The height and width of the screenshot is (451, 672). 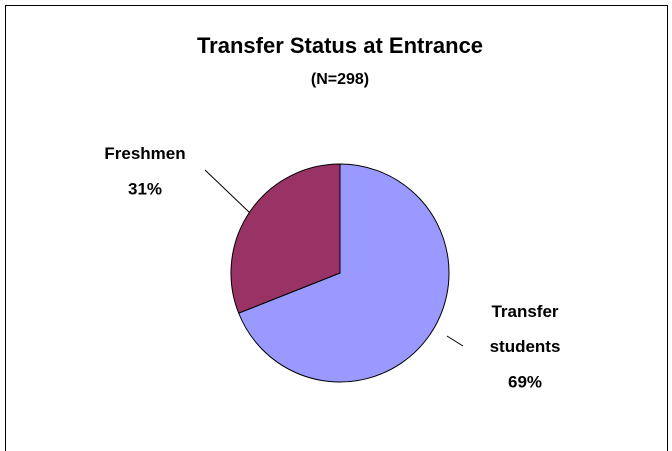 I want to click on category-label: Freshmen, so click(x=144, y=153).